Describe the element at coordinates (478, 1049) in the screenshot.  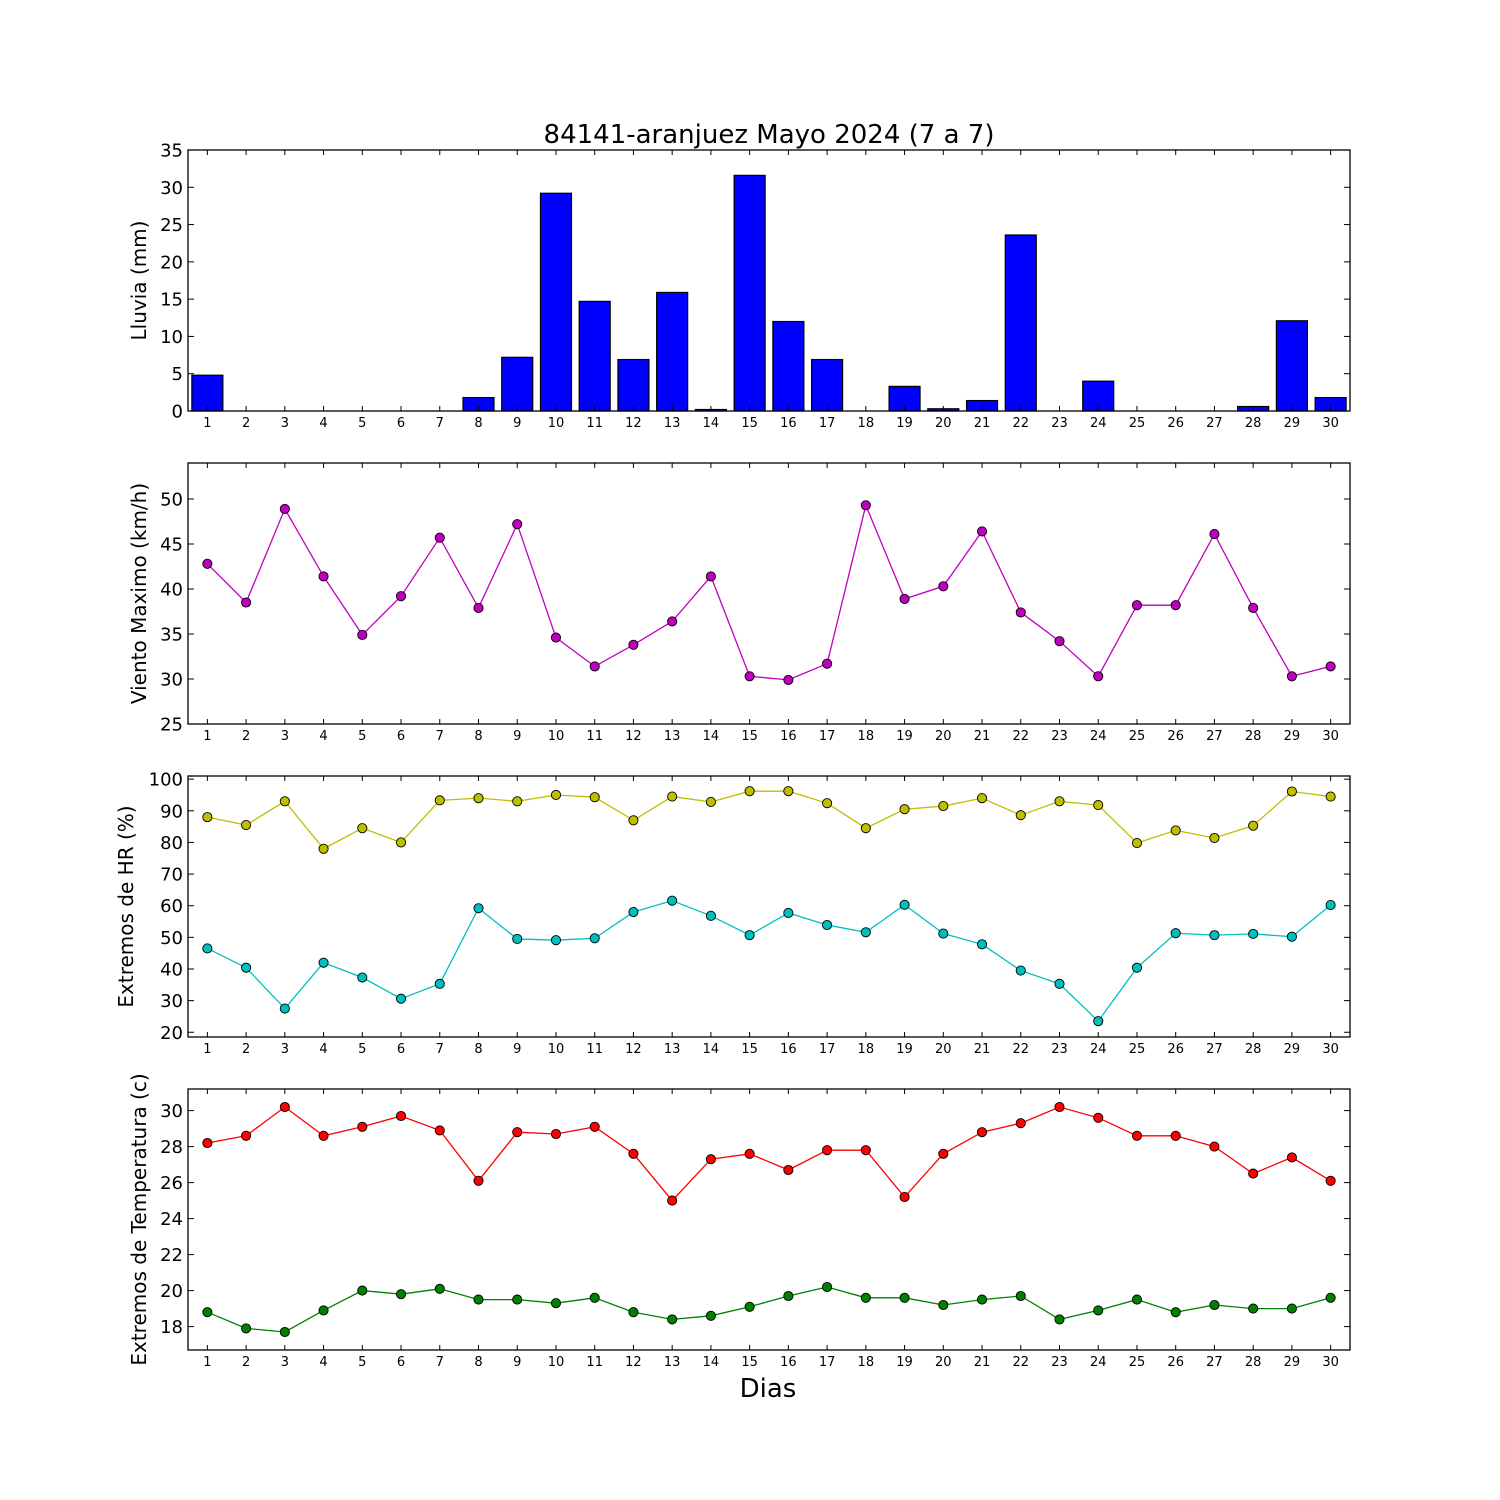
I see `xtick-label: 8` at that location.